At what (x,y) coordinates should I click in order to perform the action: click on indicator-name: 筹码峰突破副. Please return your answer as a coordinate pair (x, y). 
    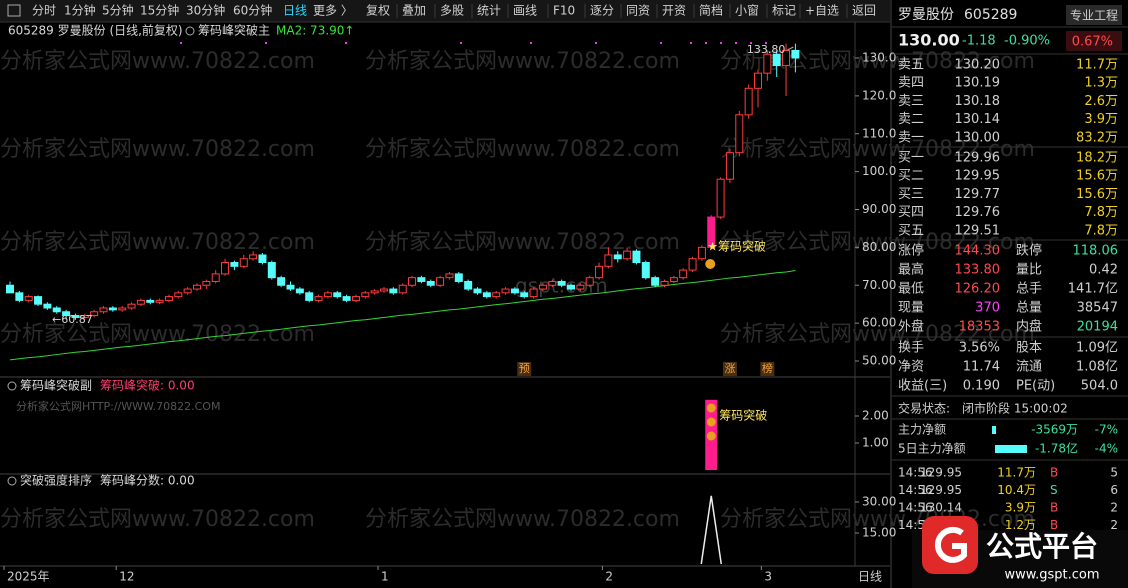
    Looking at the image, I should click on (56, 385).